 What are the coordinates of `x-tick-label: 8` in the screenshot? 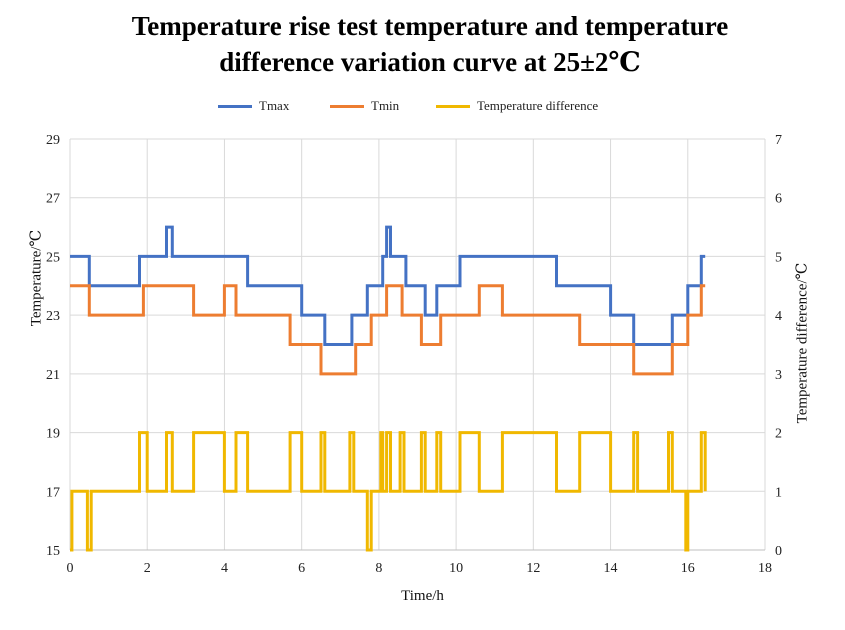 It's located at (378, 568).